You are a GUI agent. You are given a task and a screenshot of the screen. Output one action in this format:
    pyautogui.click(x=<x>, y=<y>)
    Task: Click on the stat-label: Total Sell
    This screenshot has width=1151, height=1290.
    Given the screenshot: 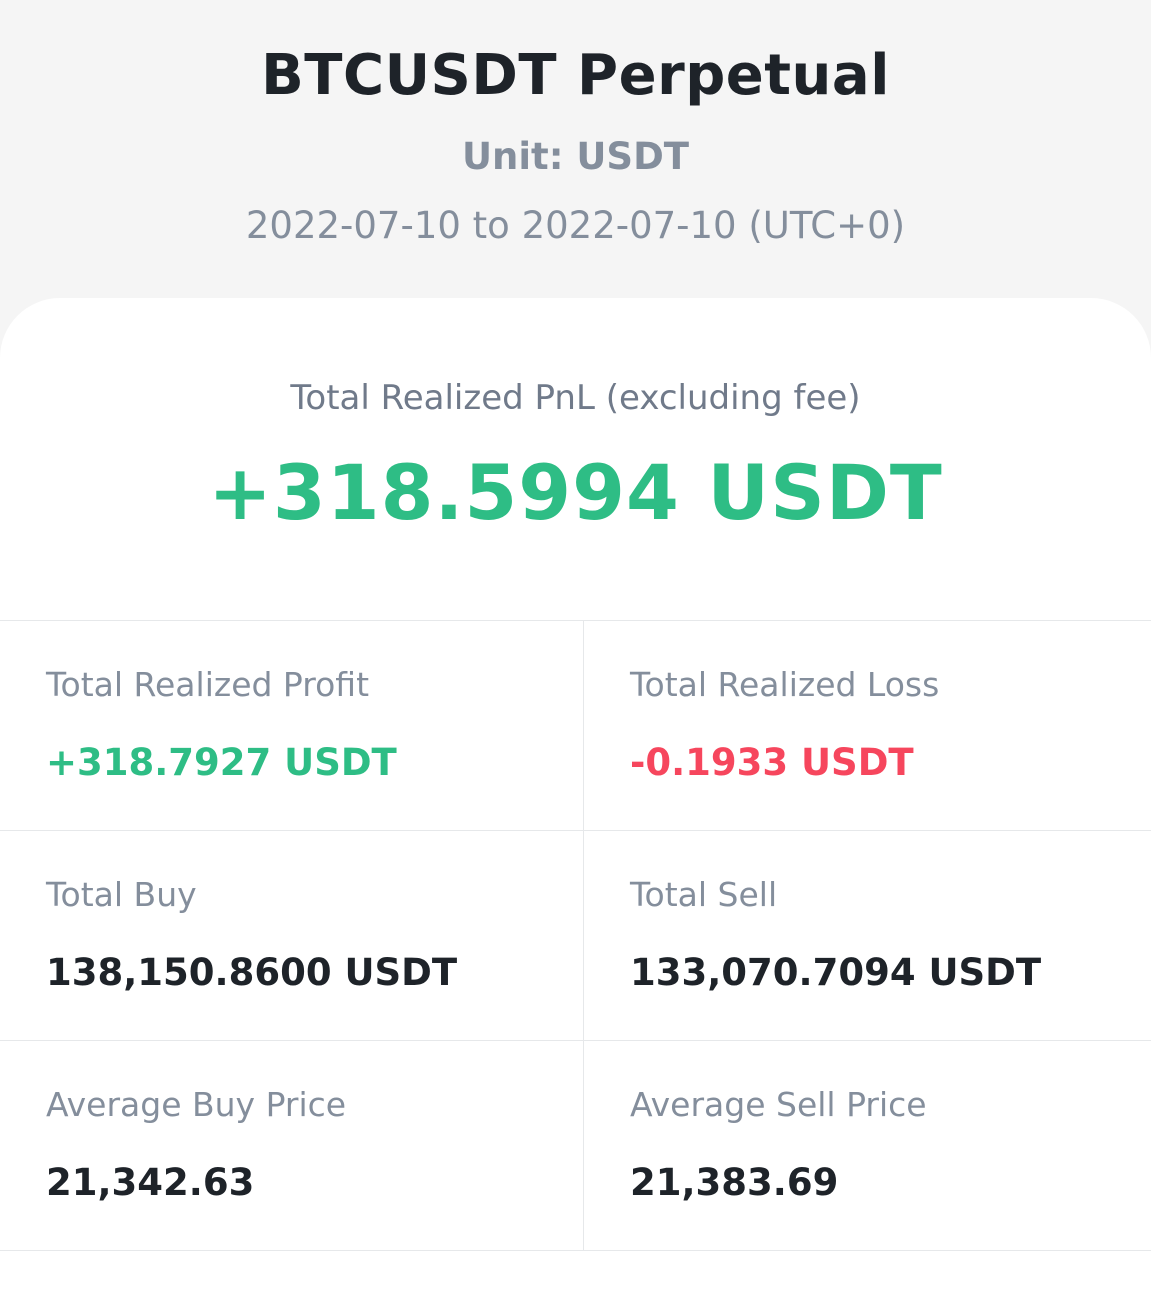 What is the action you would take?
    pyautogui.click(x=704, y=894)
    